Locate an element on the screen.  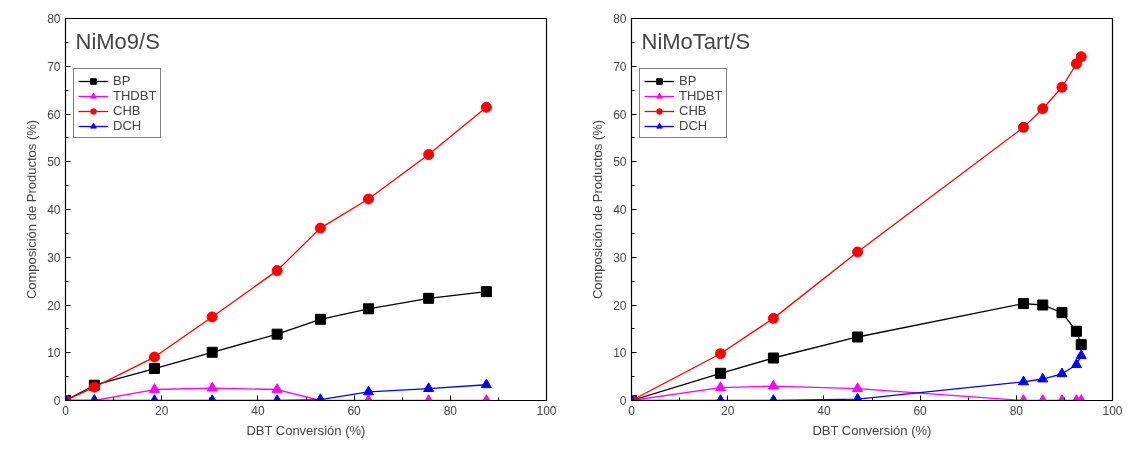
text: NiMo9/S is located at coordinates (117, 41).